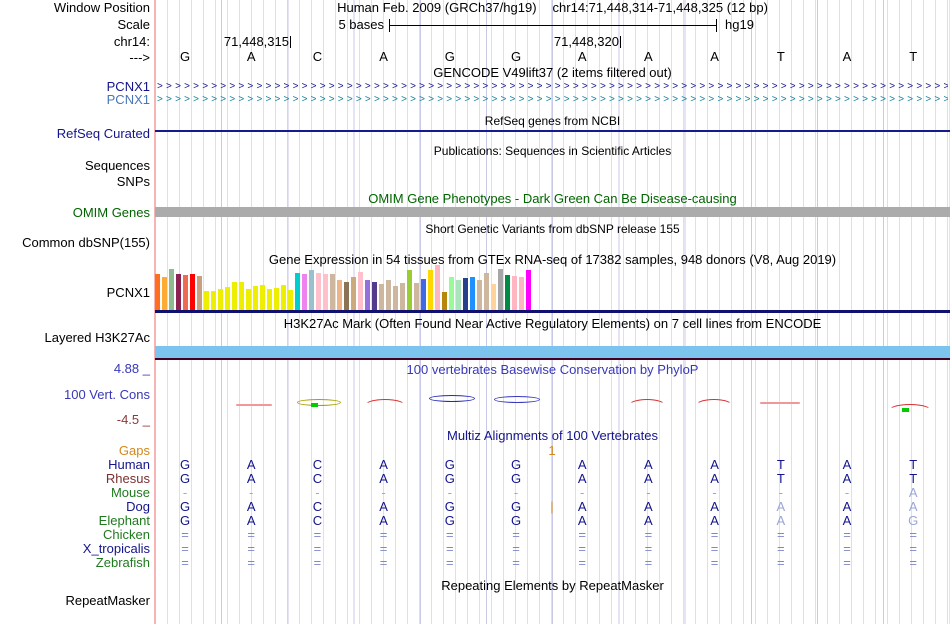 The width and height of the screenshot is (950, 624). I want to click on species-label-human: Human, so click(129, 464).